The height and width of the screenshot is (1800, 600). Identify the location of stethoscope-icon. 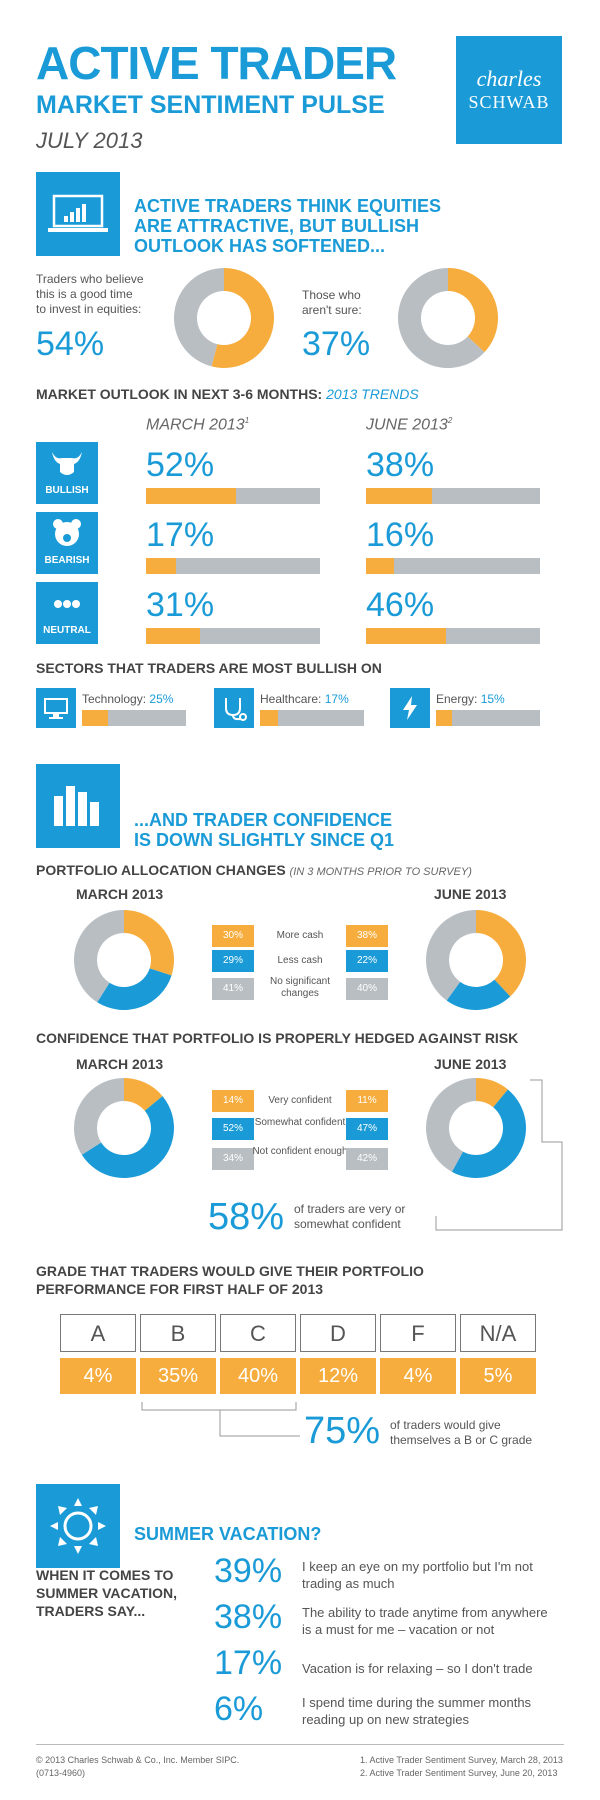
(234, 708).